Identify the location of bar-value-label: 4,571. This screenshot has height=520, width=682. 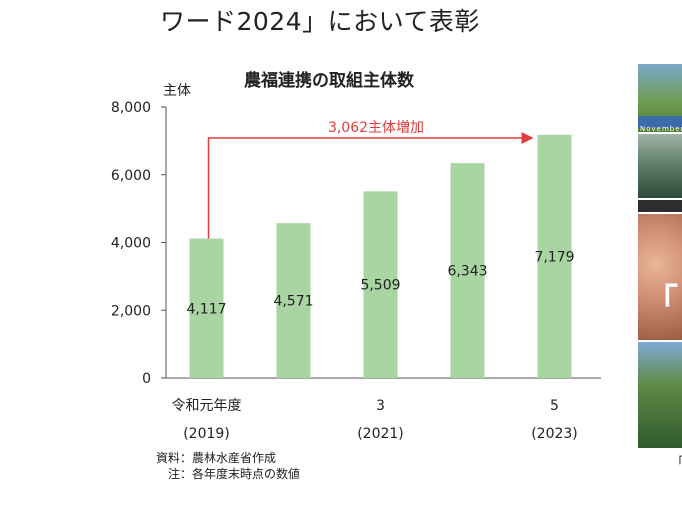
(293, 302).